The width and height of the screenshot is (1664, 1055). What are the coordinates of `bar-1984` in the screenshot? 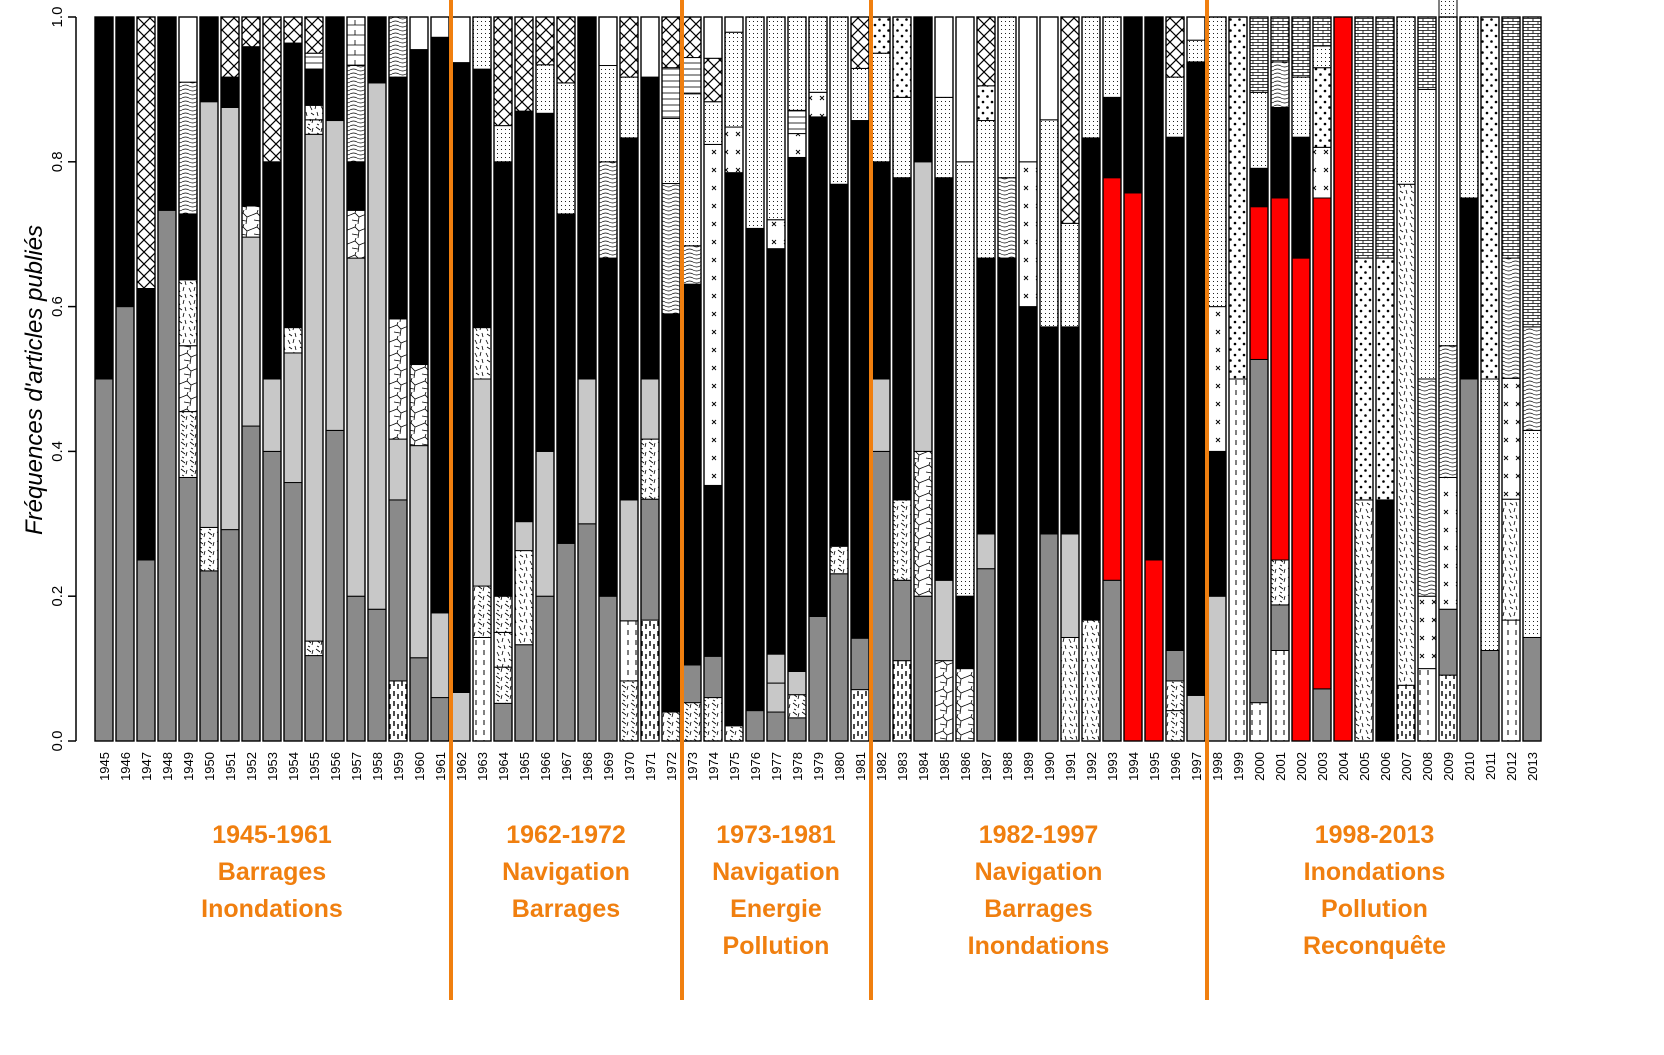 It's located at (923, 379).